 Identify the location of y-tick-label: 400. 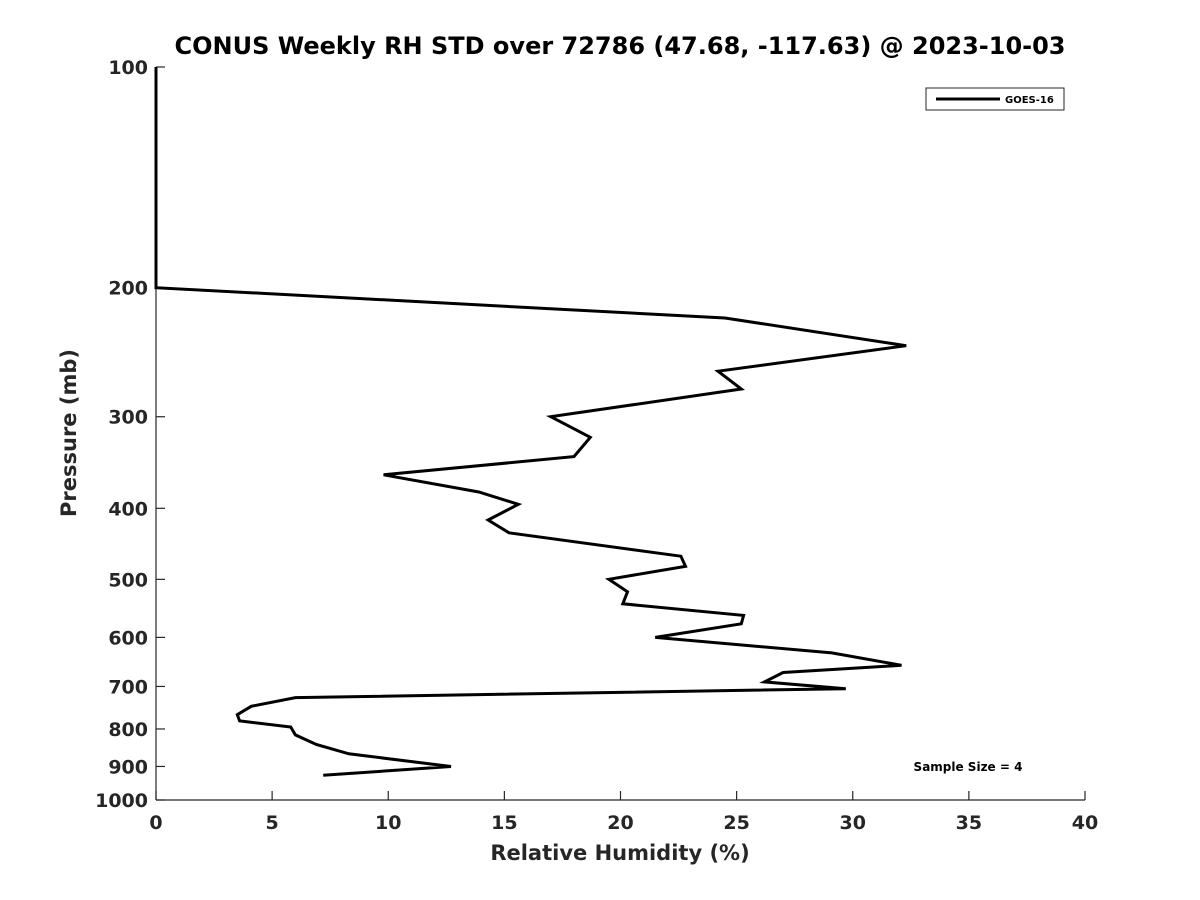
(128, 509).